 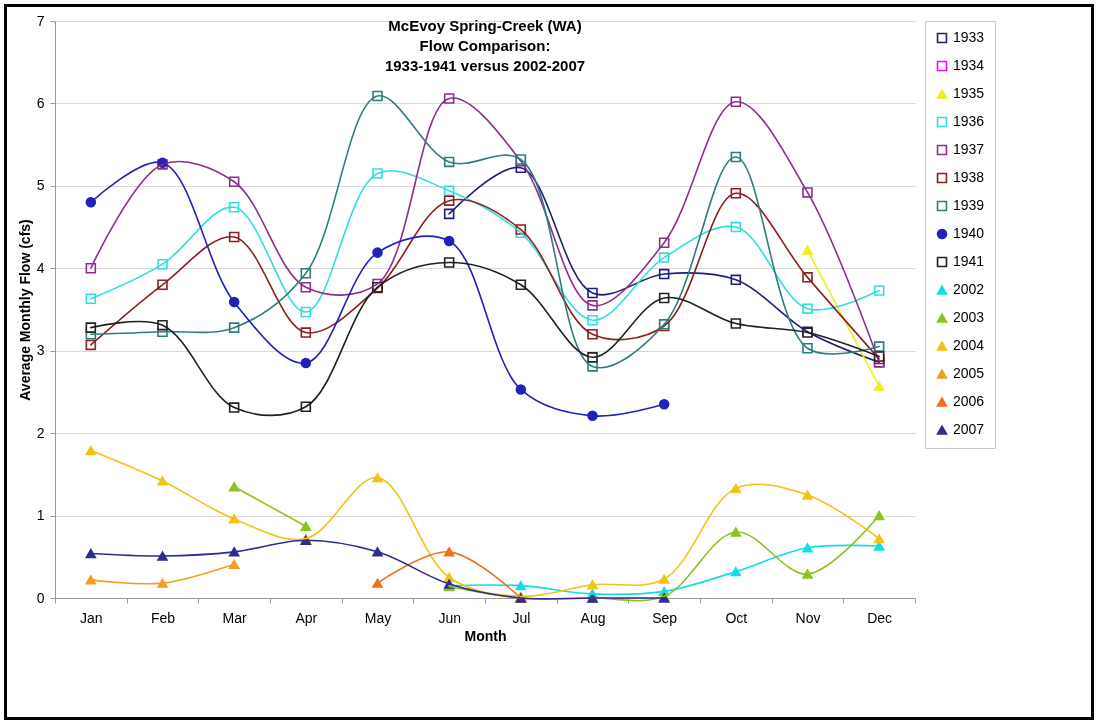 What do you see at coordinates (235, 617) in the screenshot?
I see `x-tick-label: Mar` at bounding box center [235, 617].